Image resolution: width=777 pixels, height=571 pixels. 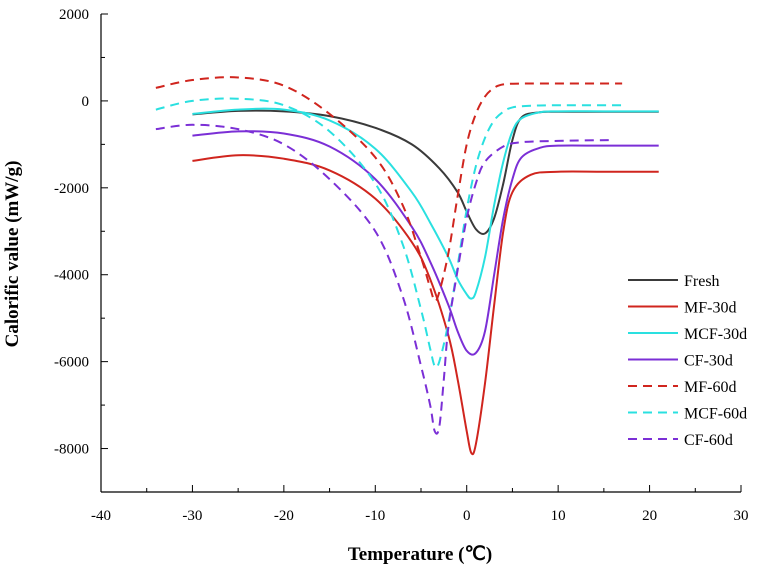 I want to click on legend-label-cf-60d: CF-60d, so click(x=708, y=440).